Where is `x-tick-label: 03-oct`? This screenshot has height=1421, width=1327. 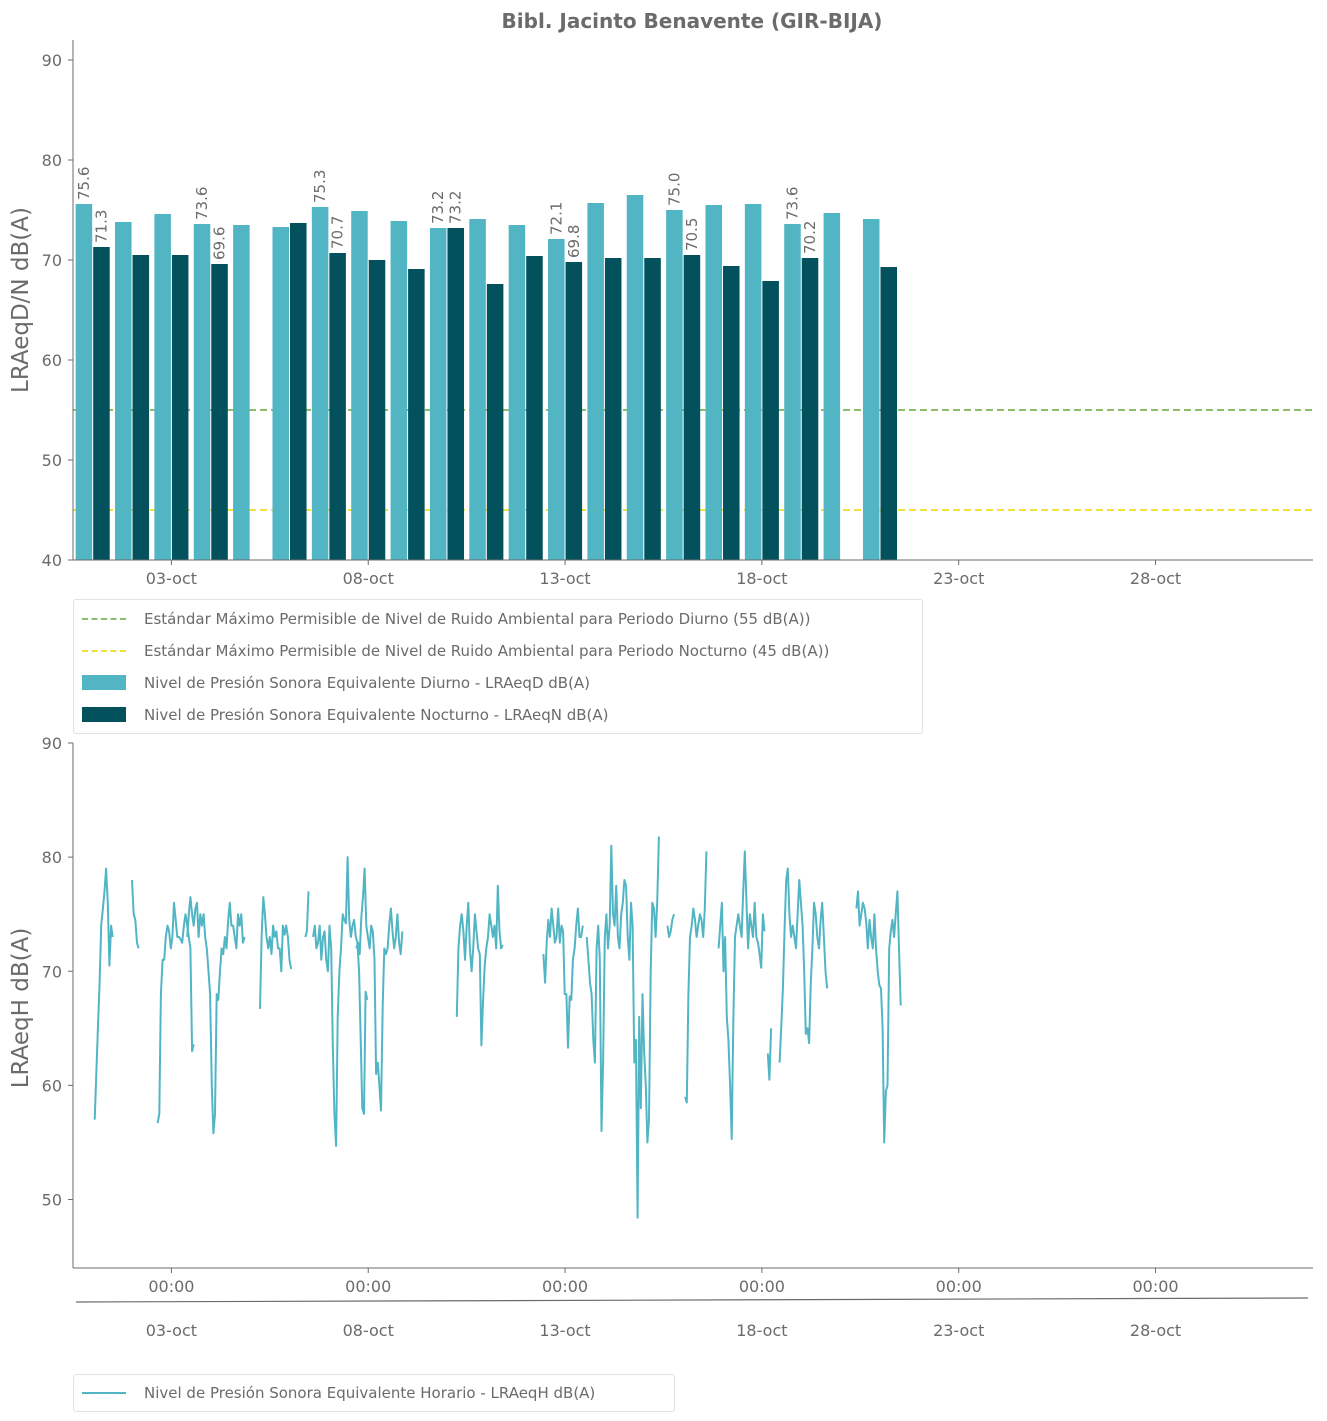
x-tick-label: 03-oct is located at coordinates (171, 578).